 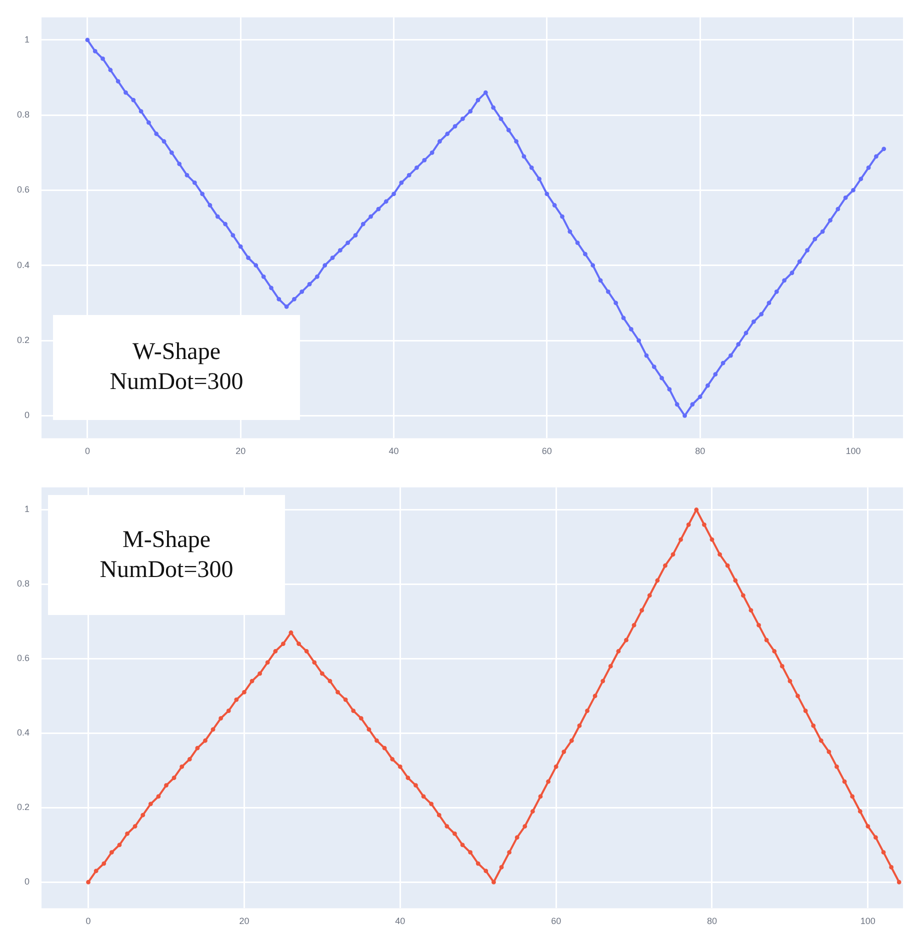 I want to click on text-box: M-Shape NumDot=300, so click(x=166, y=555).